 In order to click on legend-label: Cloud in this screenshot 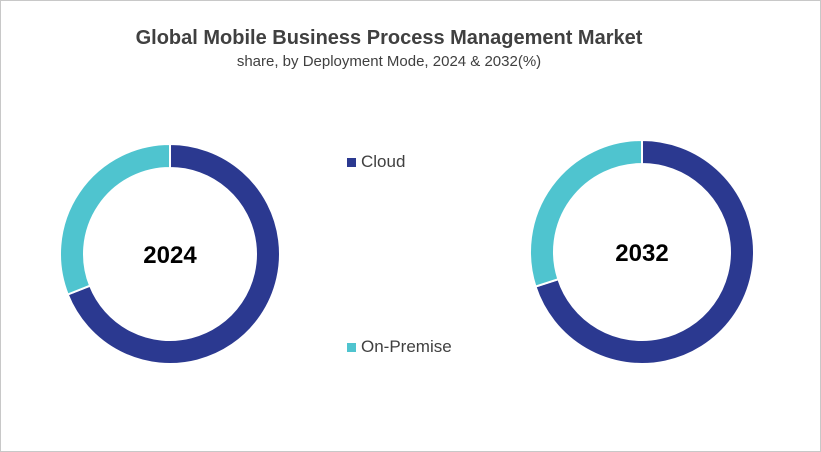, I will do `click(383, 161)`.